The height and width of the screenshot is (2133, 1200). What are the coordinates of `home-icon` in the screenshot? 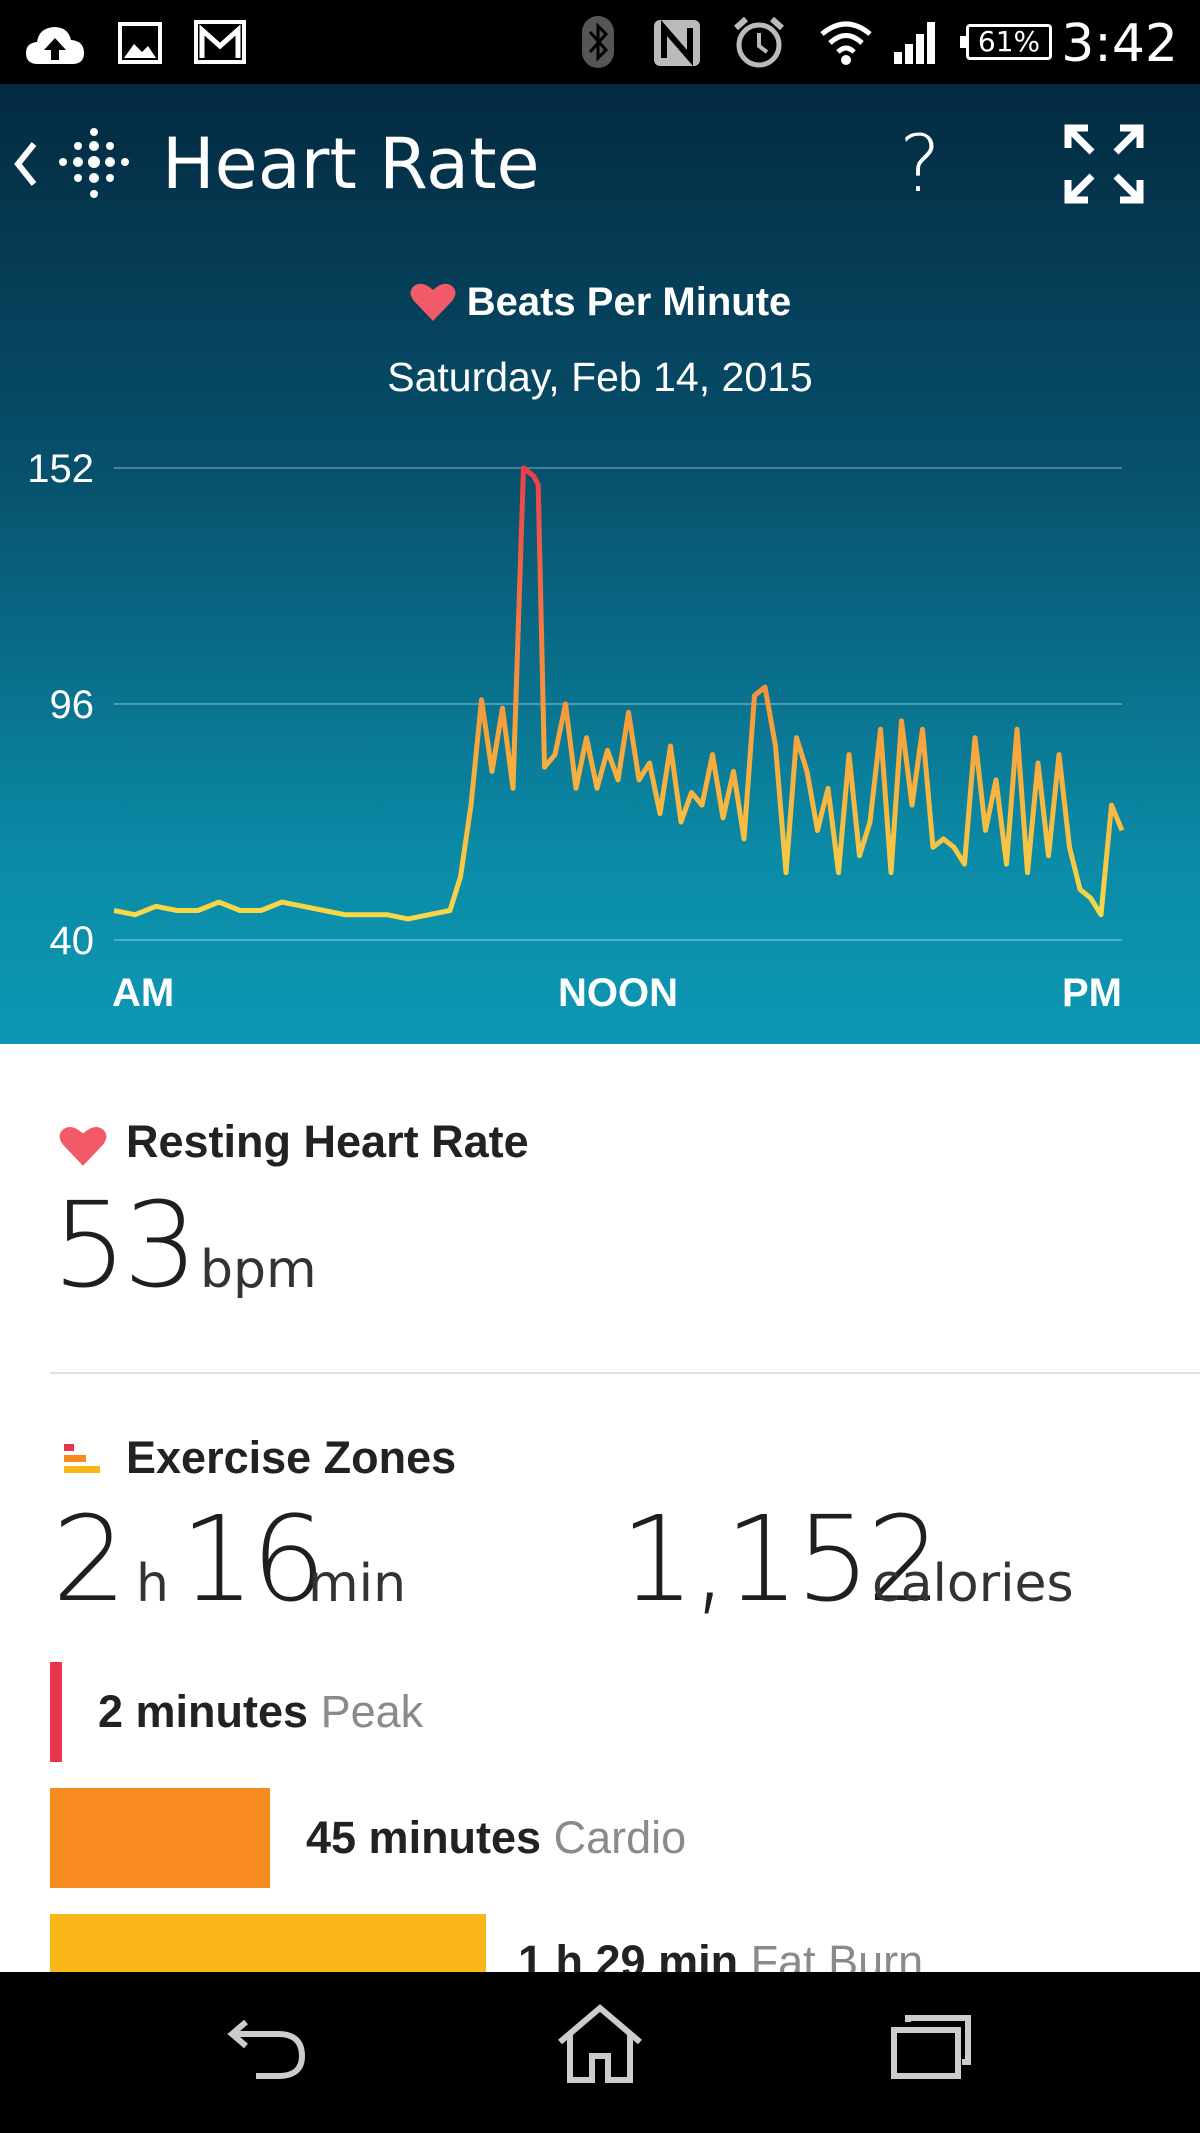 It's located at (600, 2044).